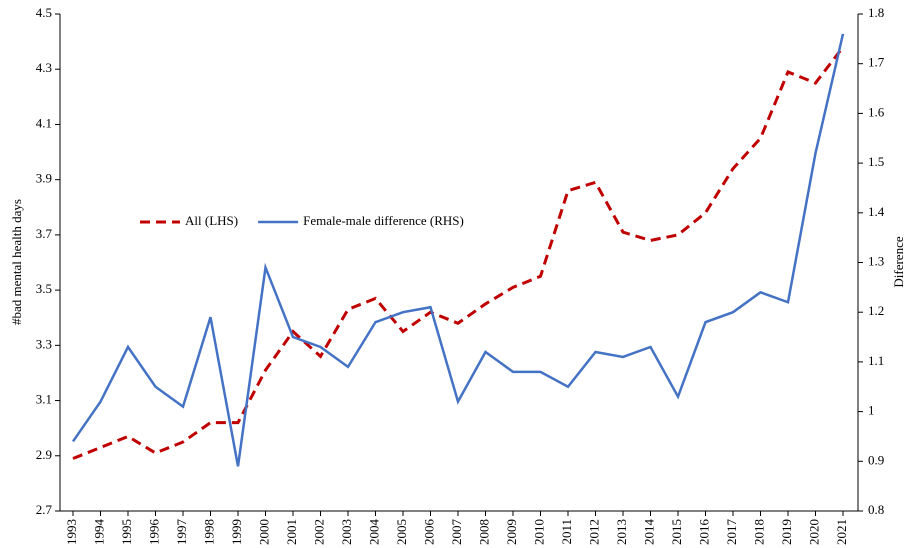 The height and width of the screenshot is (548, 911). What do you see at coordinates (346, 532) in the screenshot?
I see `x-tick-label: 2003` at bounding box center [346, 532].